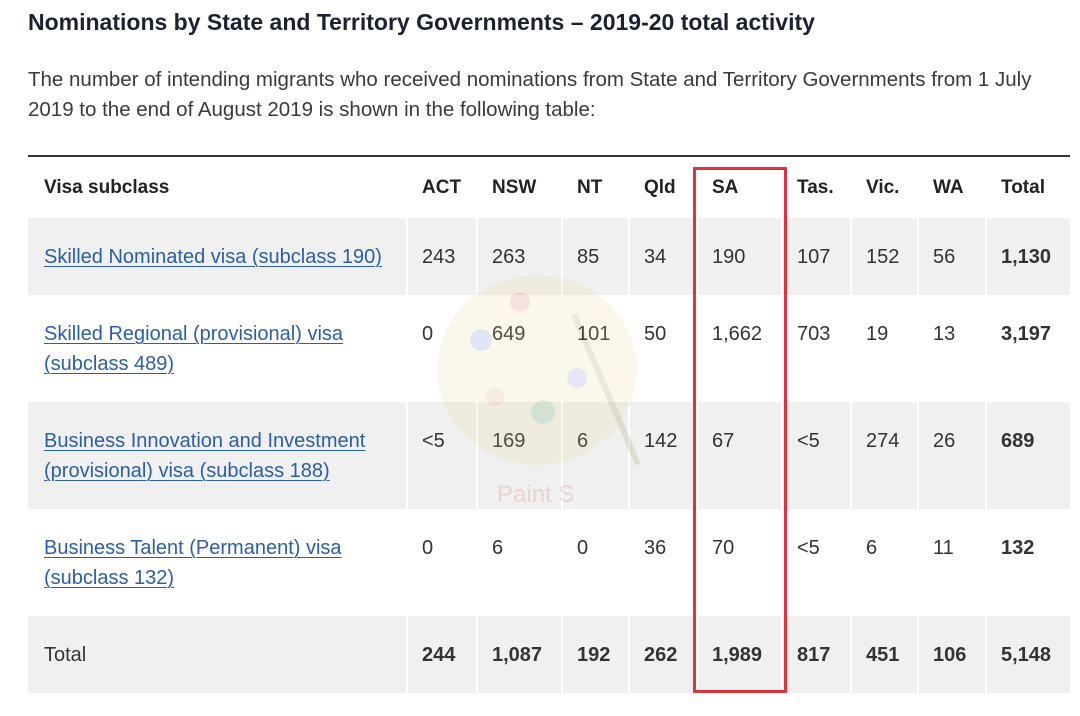 Image resolution: width=1080 pixels, height=716 pixels. I want to click on col-header-tas: Tas., so click(815, 187).